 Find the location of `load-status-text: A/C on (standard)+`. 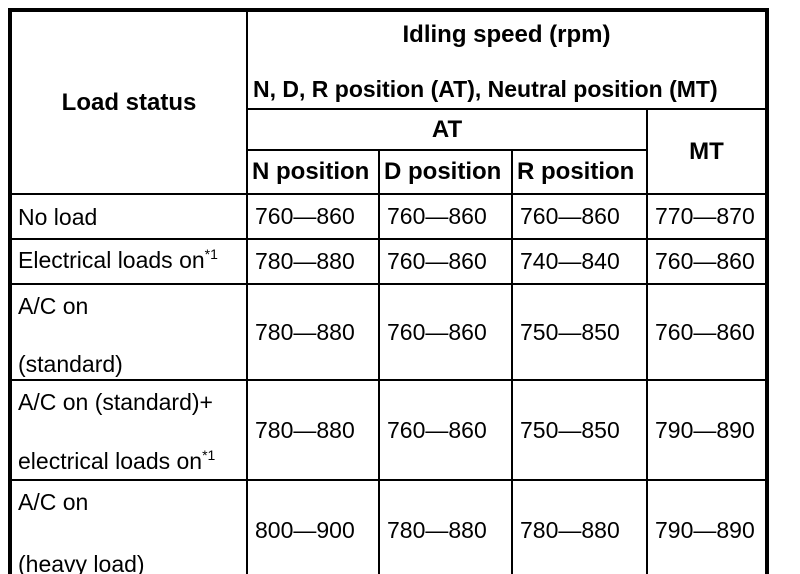

load-status-text: A/C on (standard)+ is located at coordinates (115, 402).